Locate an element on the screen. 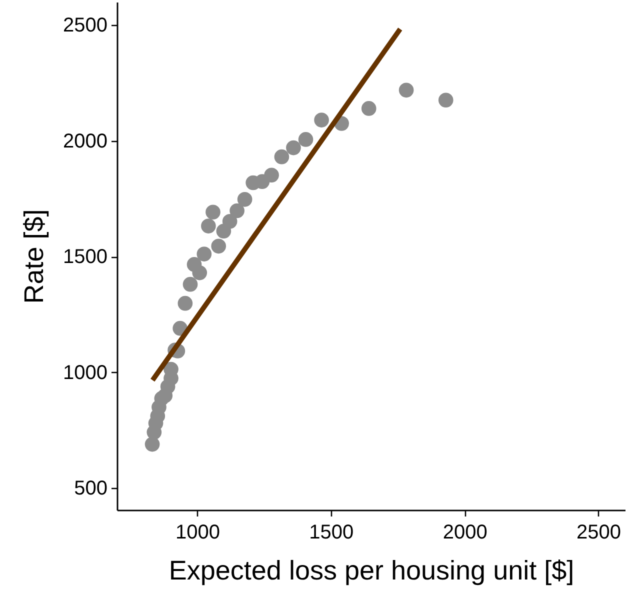  y-axis-title: Rate [$] is located at coordinates (34, 256).